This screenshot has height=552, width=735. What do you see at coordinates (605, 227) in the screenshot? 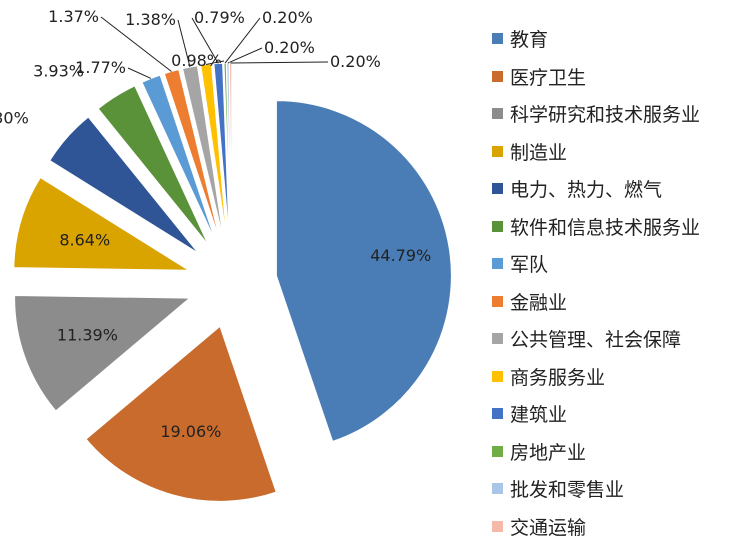
I see `legend-label: 软件和信息技术服务业` at bounding box center [605, 227].